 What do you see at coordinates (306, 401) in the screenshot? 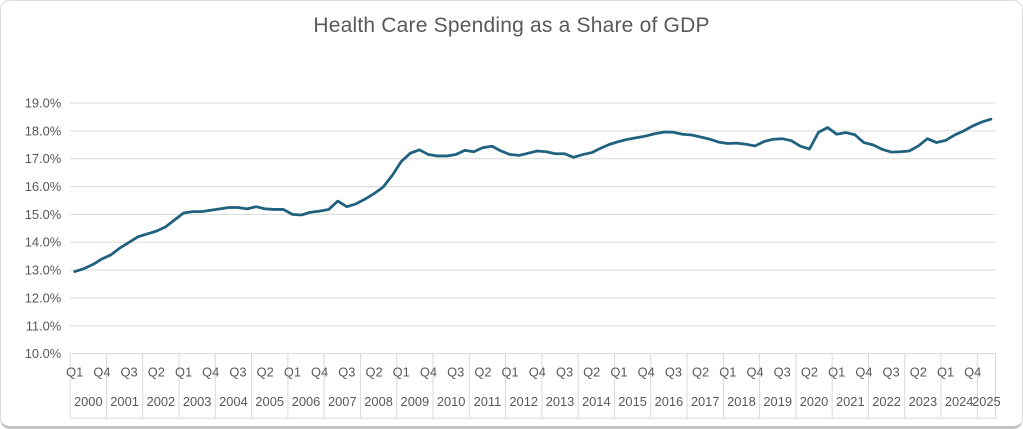
I see `x-axis-year-label: 2006` at bounding box center [306, 401].